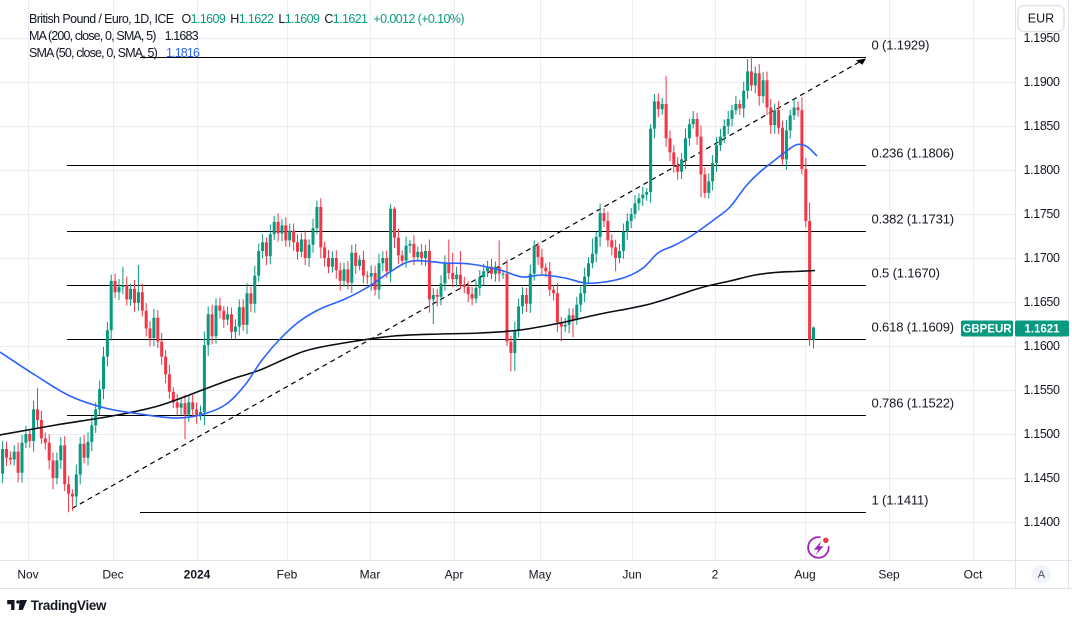 This screenshot has height=618, width=1072. I want to click on svg-text: May, so click(540, 575).